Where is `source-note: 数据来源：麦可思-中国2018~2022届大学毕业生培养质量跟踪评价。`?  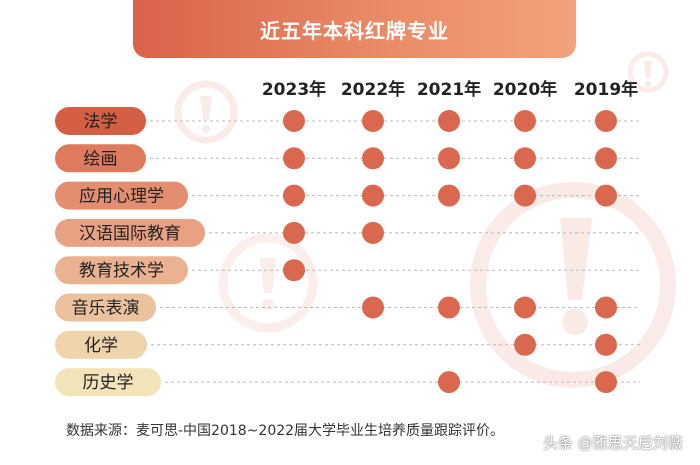
source-note: 数据来源：麦可思-中国2018~2022届大学毕业生培养质量跟踪评价。 is located at coordinates (285, 431).